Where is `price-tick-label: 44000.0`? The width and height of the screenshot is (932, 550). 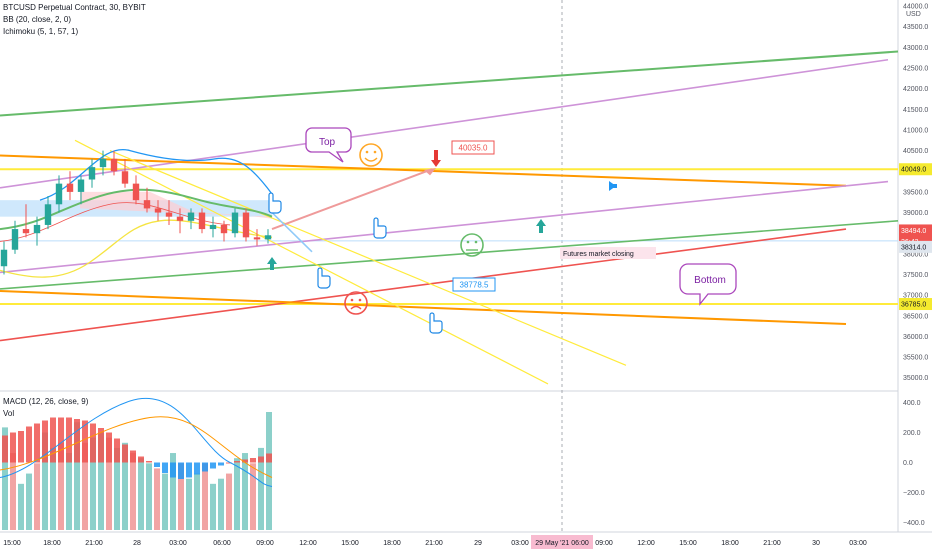 price-tick-label: 44000.0 is located at coordinates (915, 7).